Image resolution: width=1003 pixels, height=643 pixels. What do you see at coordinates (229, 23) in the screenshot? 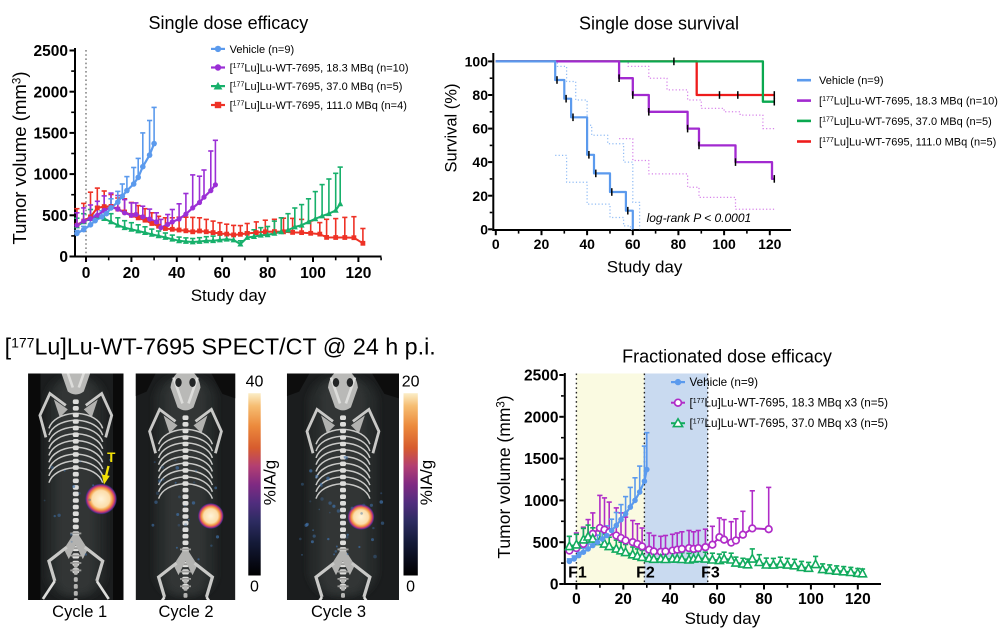
I see `svg-text: Single dose efficacy` at bounding box center [229, 23].